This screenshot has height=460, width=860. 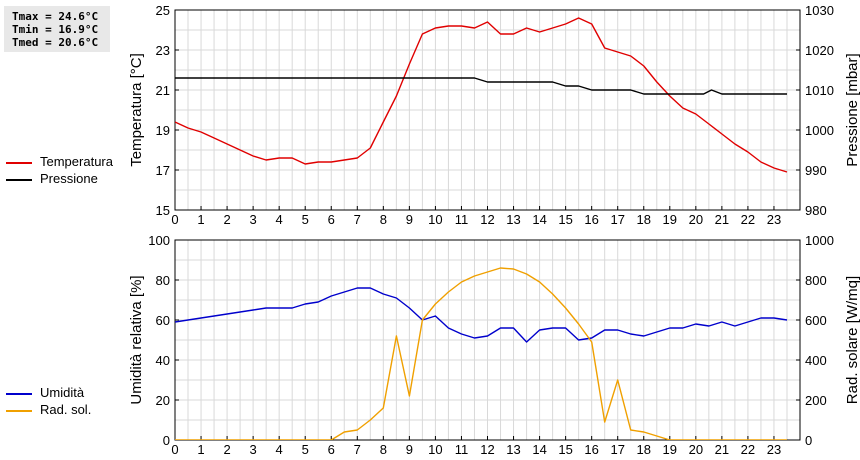 I want to click on panel2-y2-tick-label: 400, so click(x=816, y=360).